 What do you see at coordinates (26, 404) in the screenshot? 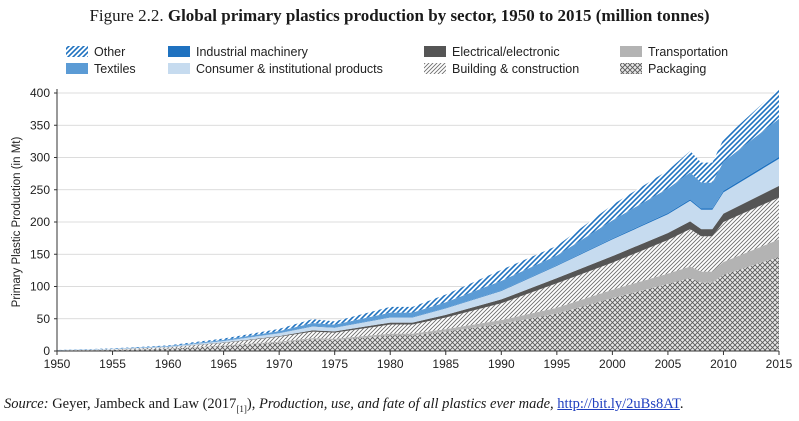
I see `source-label: Source:` at bounding box center [26, 404].